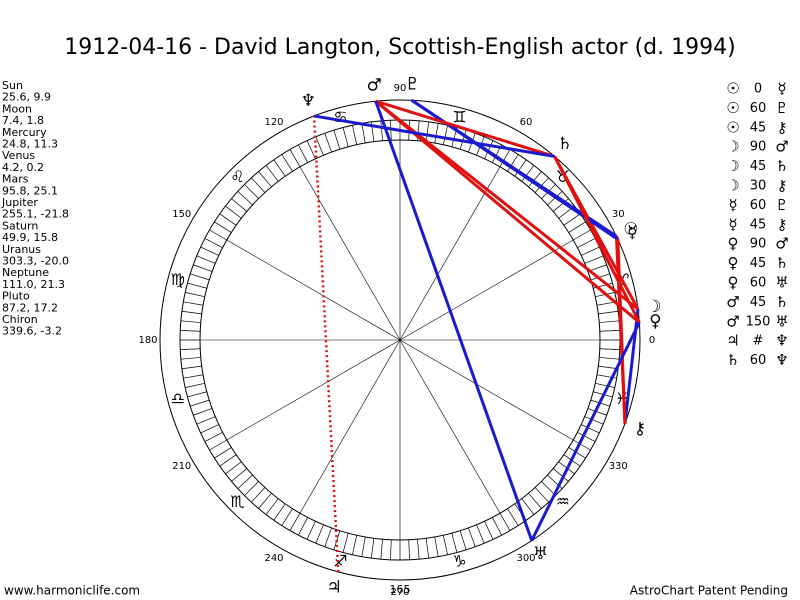  I want to click on planet-coords: 4.2, 0.2, so click(23, 167).